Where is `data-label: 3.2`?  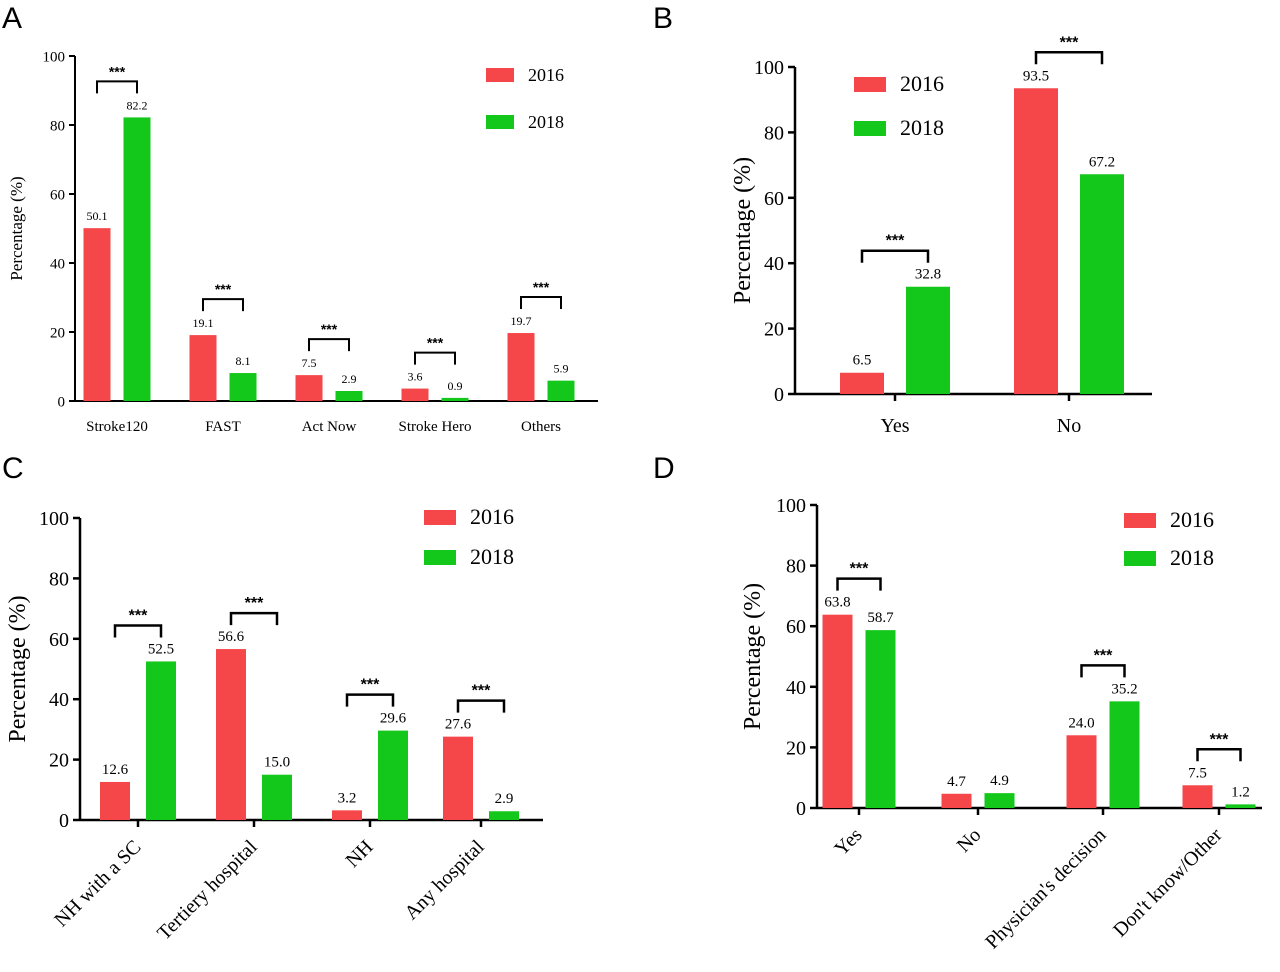
data-label: 3.2 is located at coordinates (347, 798).